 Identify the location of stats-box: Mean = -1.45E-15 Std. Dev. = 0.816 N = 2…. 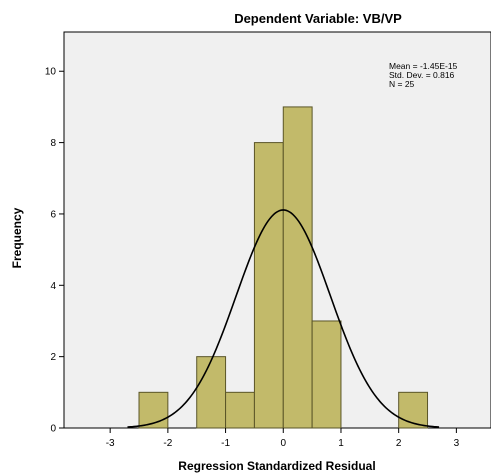
(423, 75).